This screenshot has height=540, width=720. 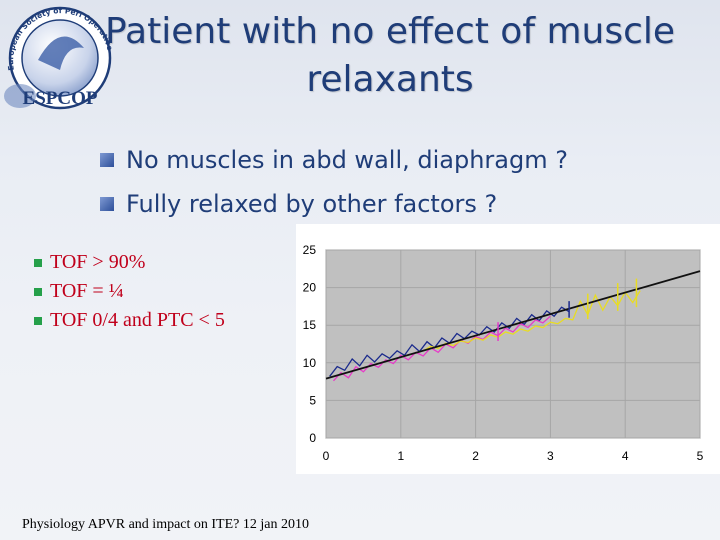 I want to click on tof-item: TOF = ¼, so click(x=164, y=291).